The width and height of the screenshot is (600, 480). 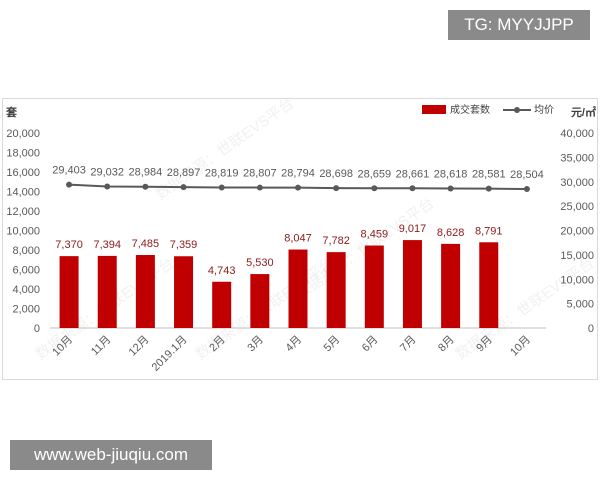 What do you see at coordinates (26, 310) in the screenshot?
I see `left-tick-label: 2,000` at bounding box center [26, 310].